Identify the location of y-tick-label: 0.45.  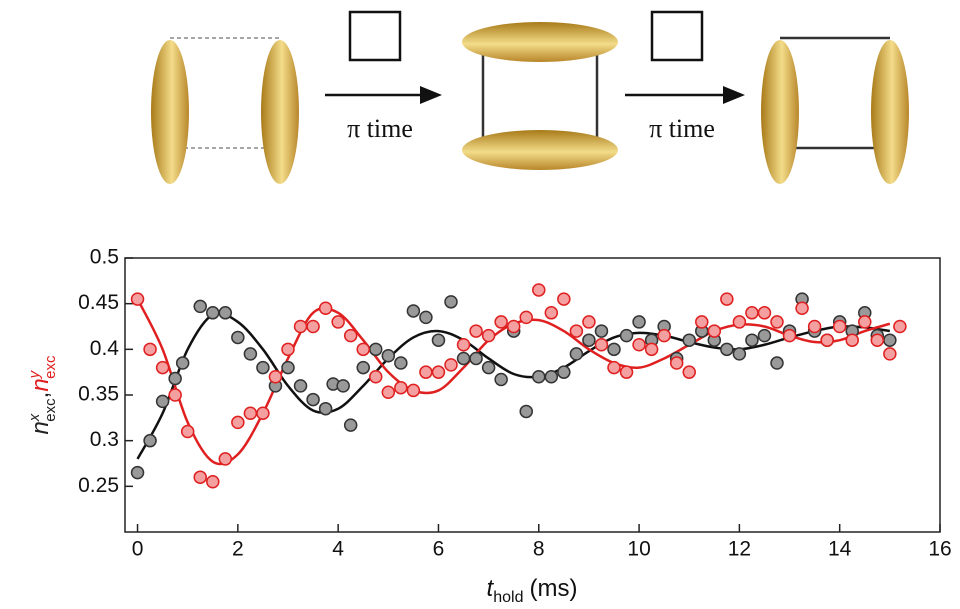
(98, 302).